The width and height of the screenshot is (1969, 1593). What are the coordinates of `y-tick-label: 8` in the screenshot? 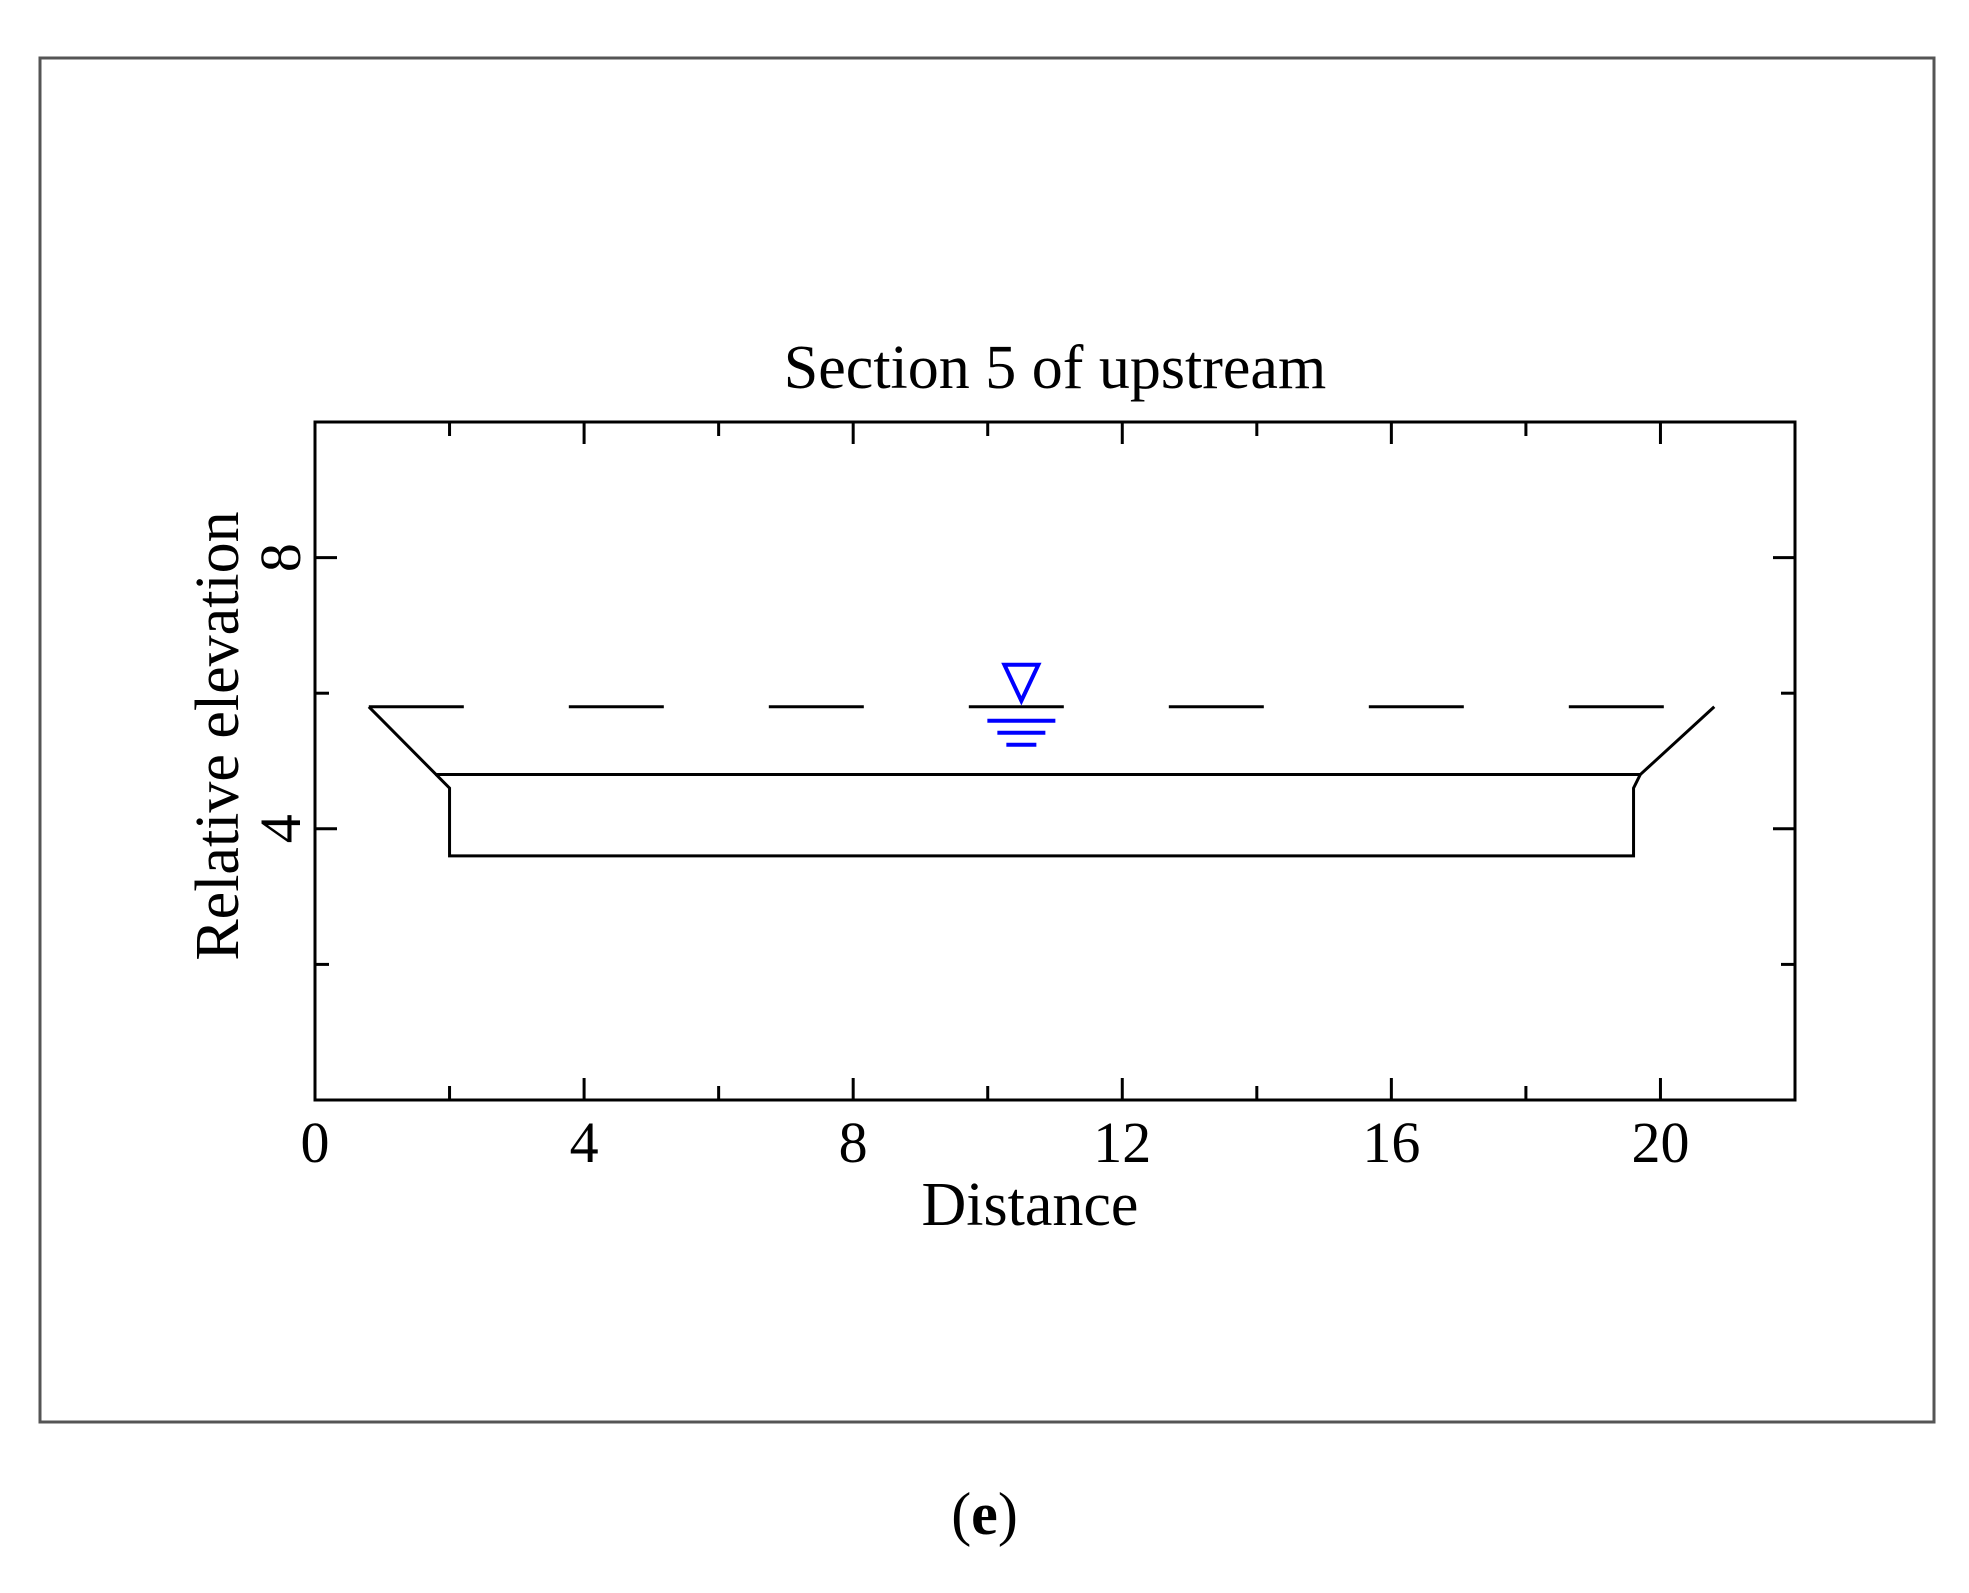 It's located at (280, 557).